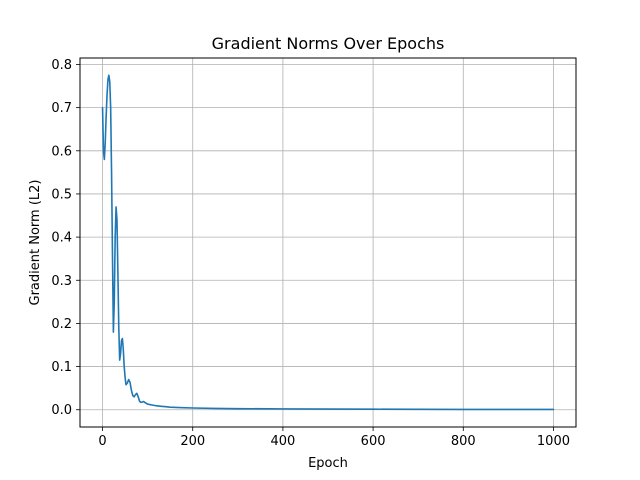 The width and height of the screenshot is (640, 480). What do you see at coordinates (463, 441) in the screenshot?
I see `x-tick-label: 800` at bounding box center [463, 441].